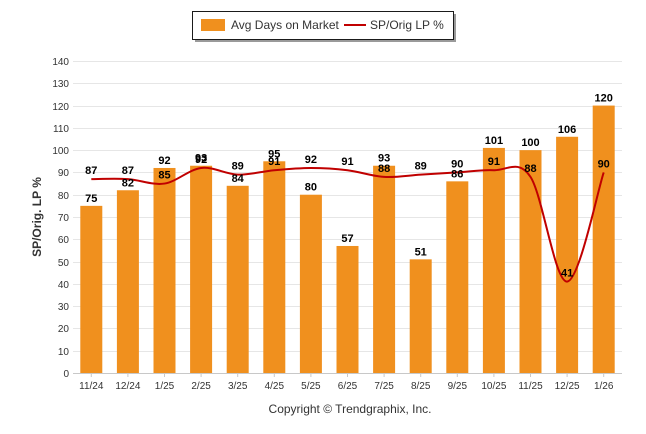 The height and width of the screenshot is (434, 646). Describe the element at coordinates (567, 130) in the screenshot. I see `bar-value-label: 106` at that location.